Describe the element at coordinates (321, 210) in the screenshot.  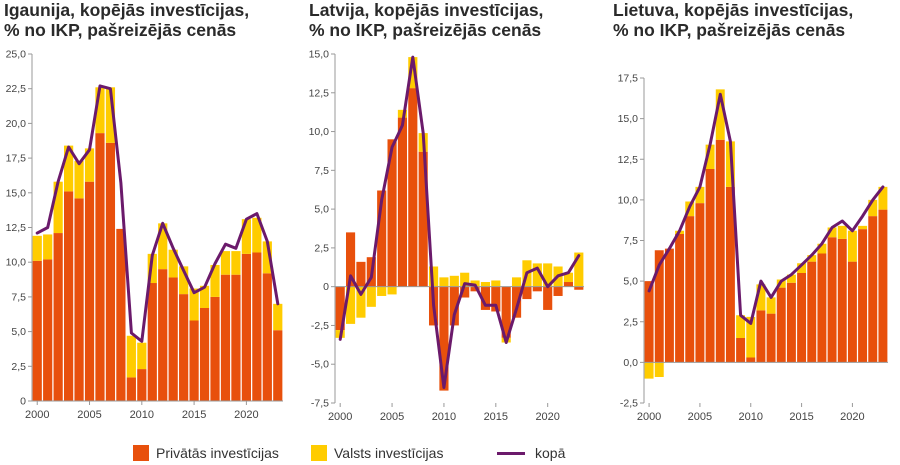
I see `latvia-ytick-label: 5,0` at that location.